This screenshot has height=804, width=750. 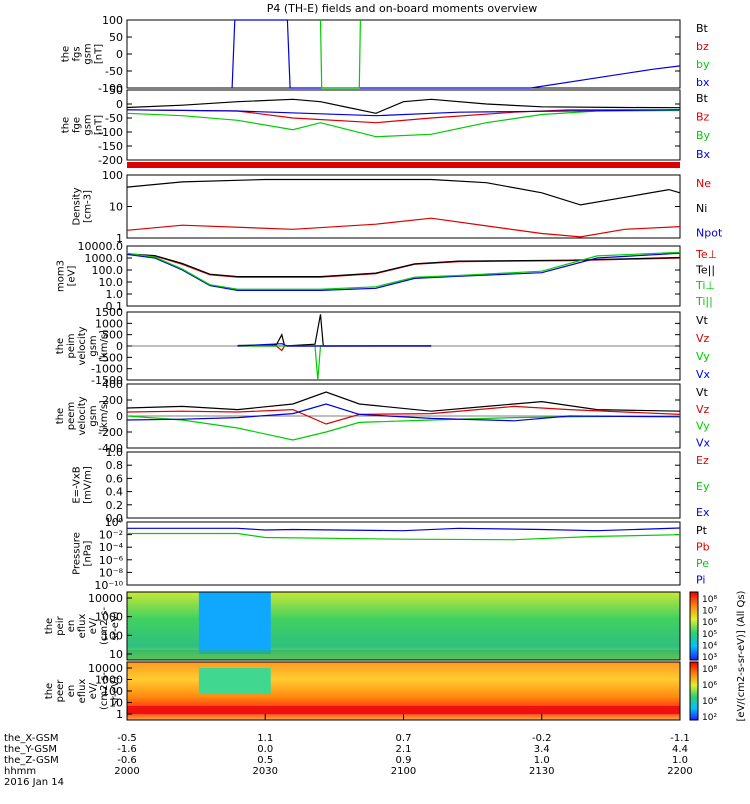 What do you see at coordinates (680, 760) in the screenshot?
I see `xaxis-value: 1.0` at bounding box center [680, 760].